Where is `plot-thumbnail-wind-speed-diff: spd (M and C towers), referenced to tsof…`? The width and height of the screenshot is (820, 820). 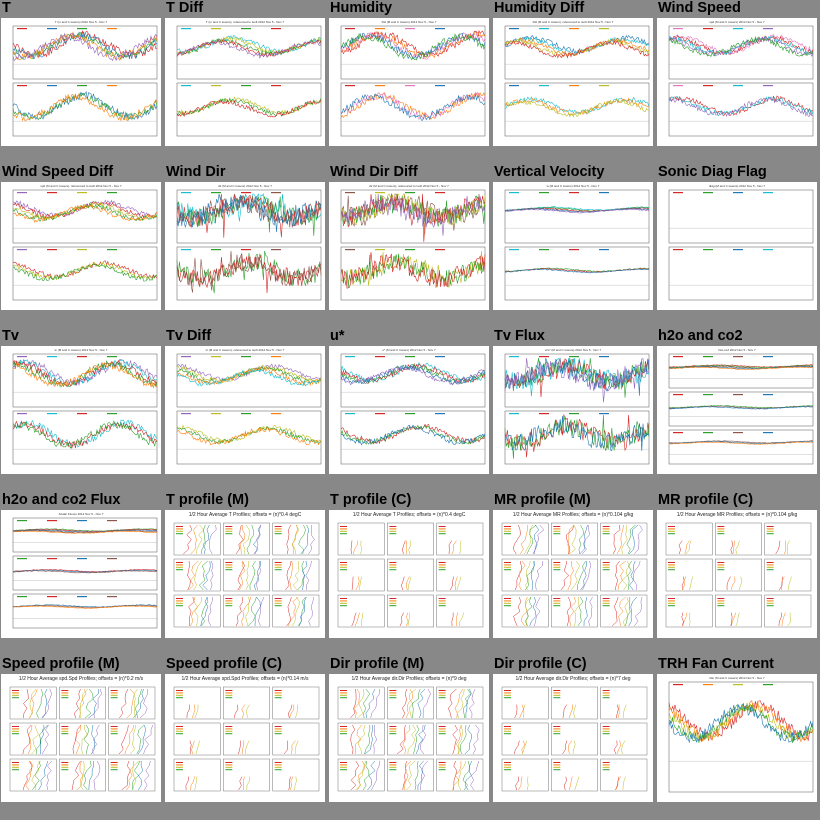
plot-thumbnail-wind-speed-diff: spd (M and C towers), referenced to tsof… is located at coordinates (81, 246).